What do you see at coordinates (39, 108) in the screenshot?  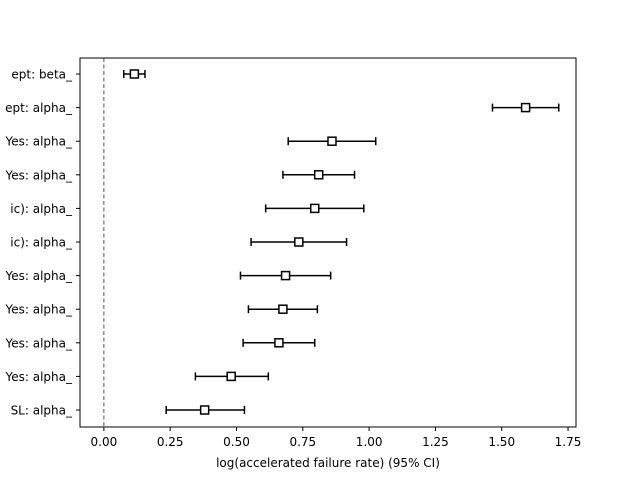 I see `y-tick-label: ept: alpha_` at bounding box center [39, 108].